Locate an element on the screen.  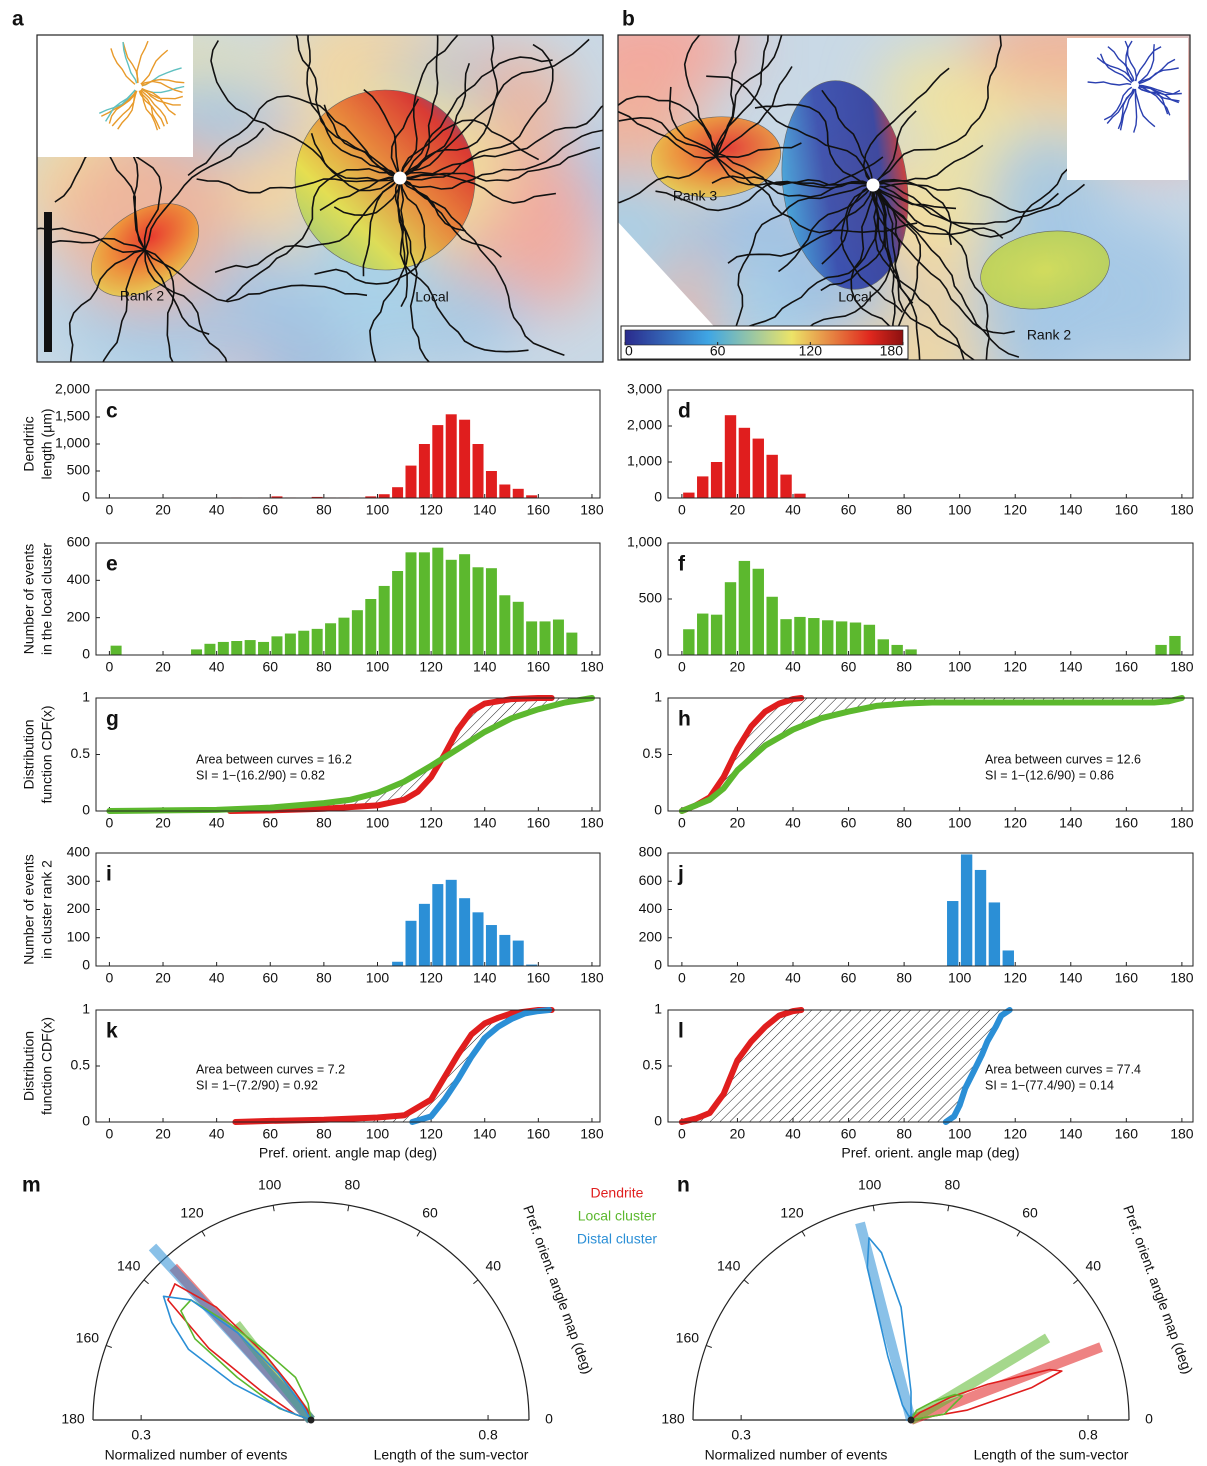
panel-letter: h is located at coordinates (684, 719).